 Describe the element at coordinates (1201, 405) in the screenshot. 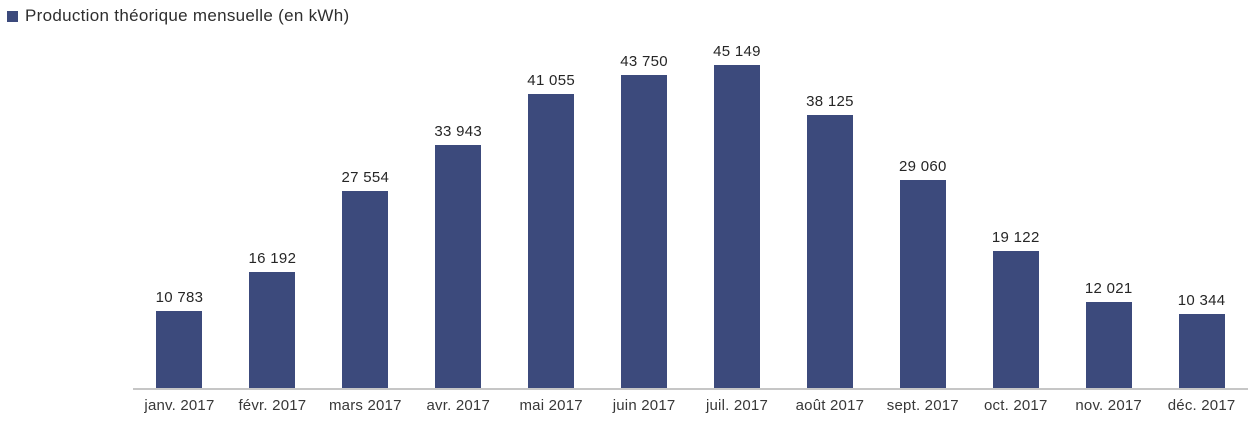

I see `x-axis-label: déc. 2017` at that location.